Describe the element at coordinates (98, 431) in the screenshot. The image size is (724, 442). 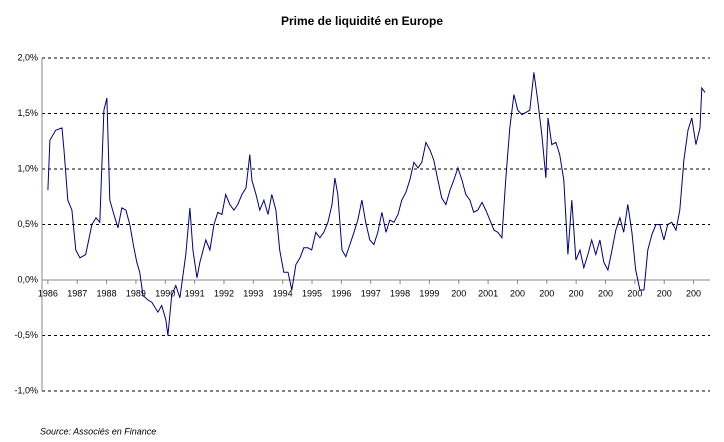
I see `source: Source: Associés en Finance` at that location.